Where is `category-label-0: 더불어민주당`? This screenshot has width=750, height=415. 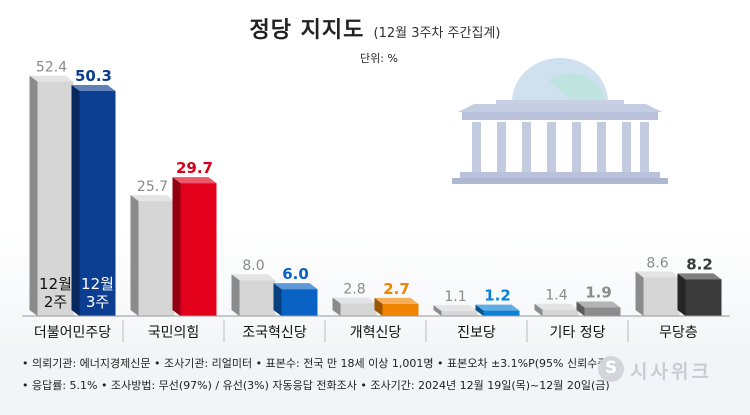 category-label-0: 더불어민주당 is located at coordinates (72, 333).